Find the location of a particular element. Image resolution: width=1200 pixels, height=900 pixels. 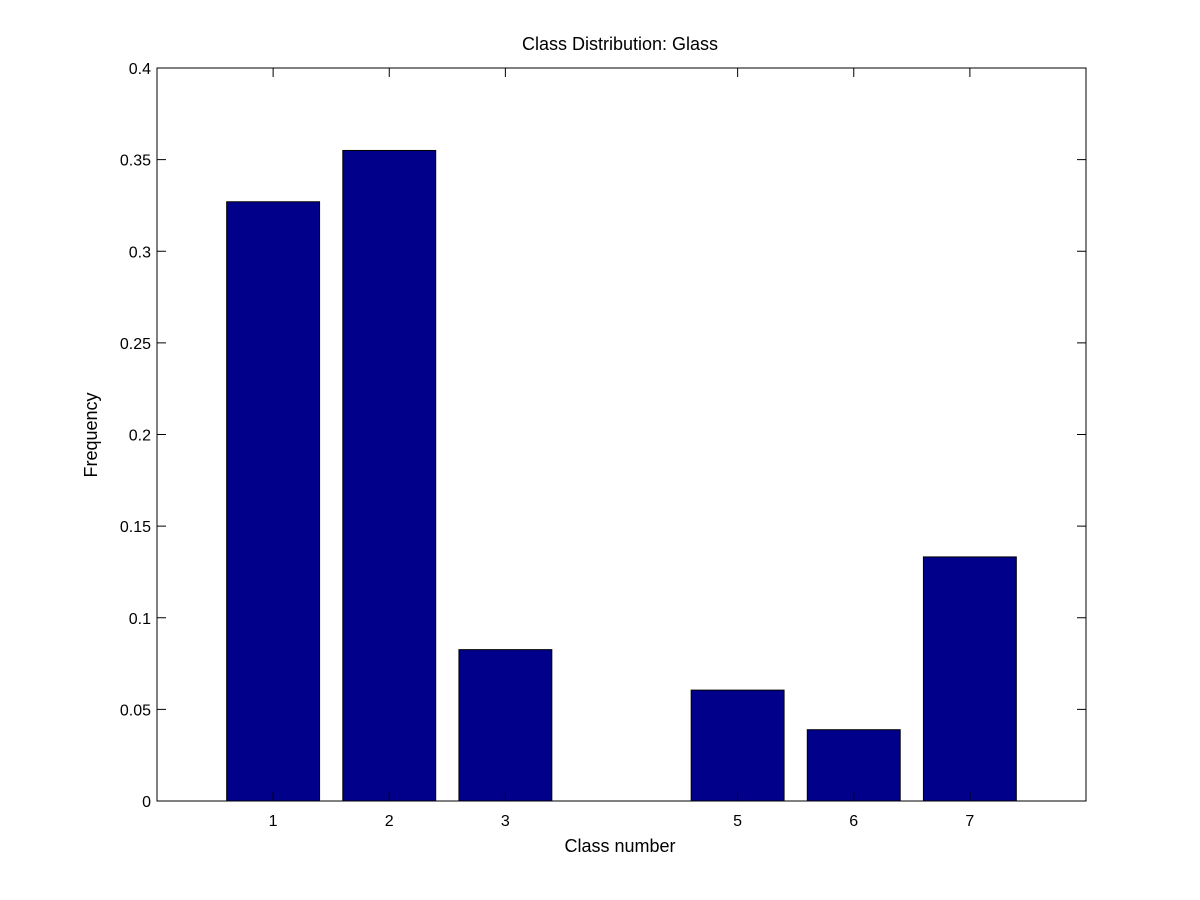

x-axis-label: Class number is located at coordinates (619, 846).